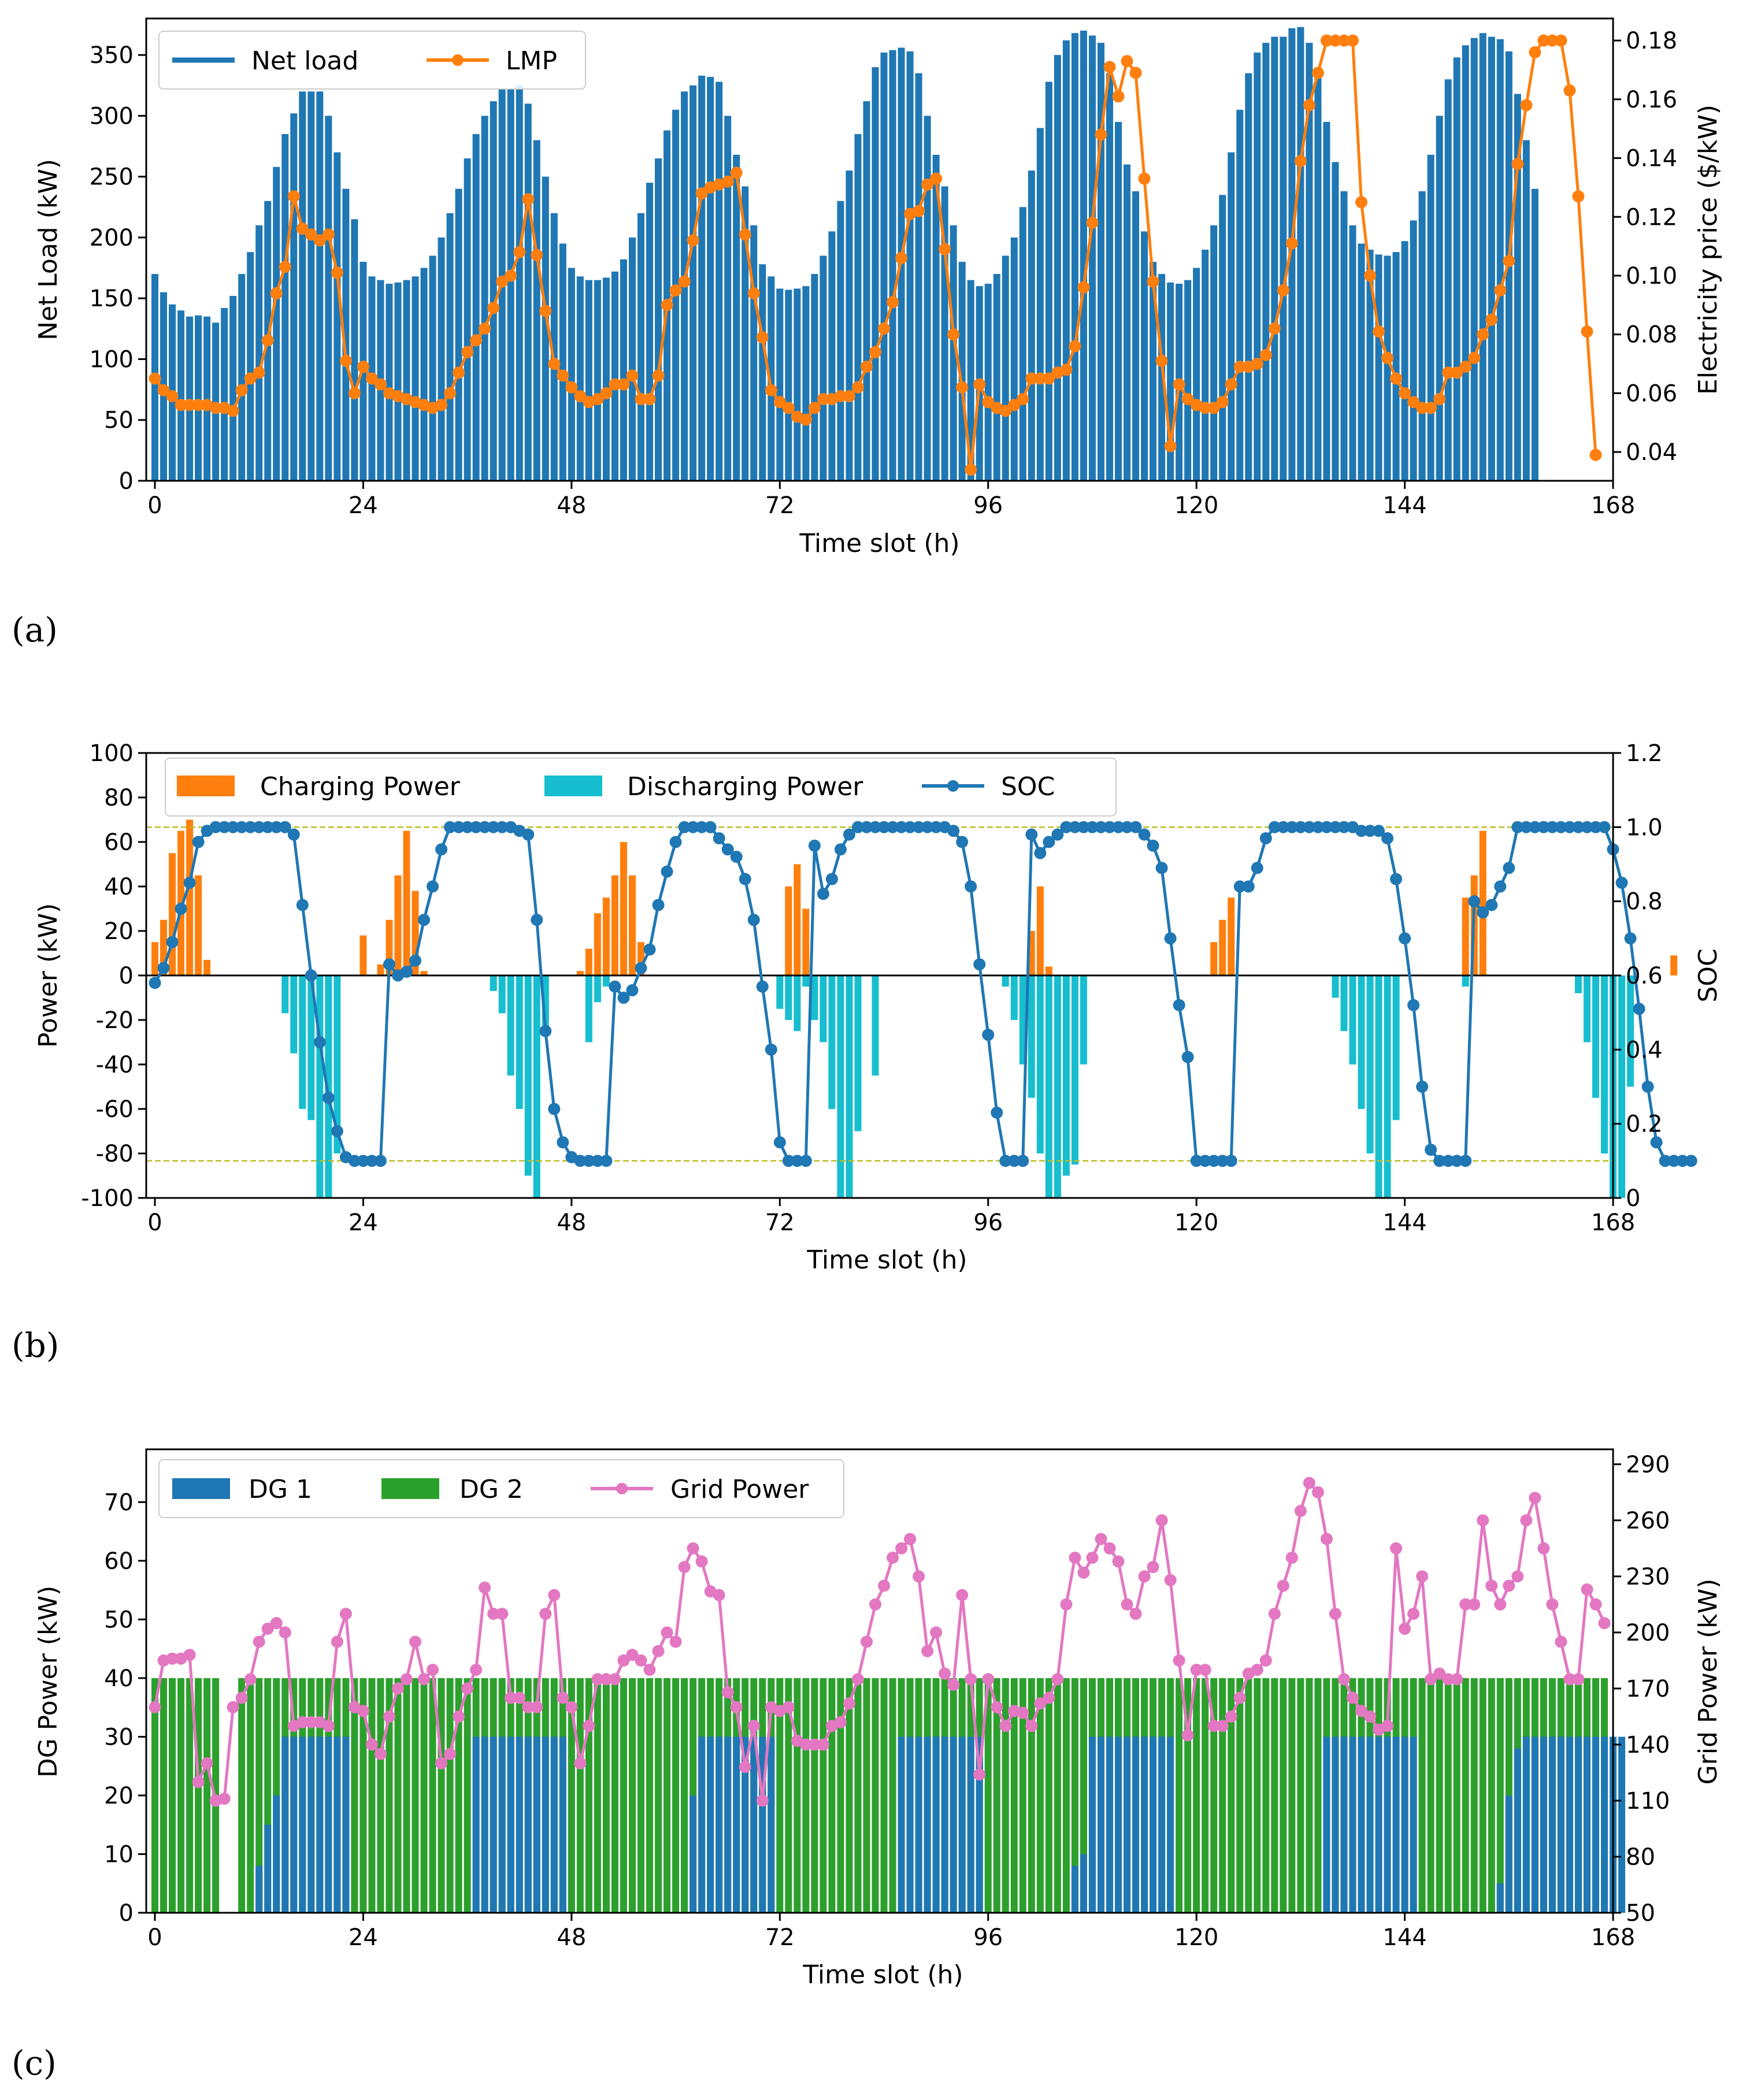  I want to click on y2-tick-label: 200, so click(1648, 1633).